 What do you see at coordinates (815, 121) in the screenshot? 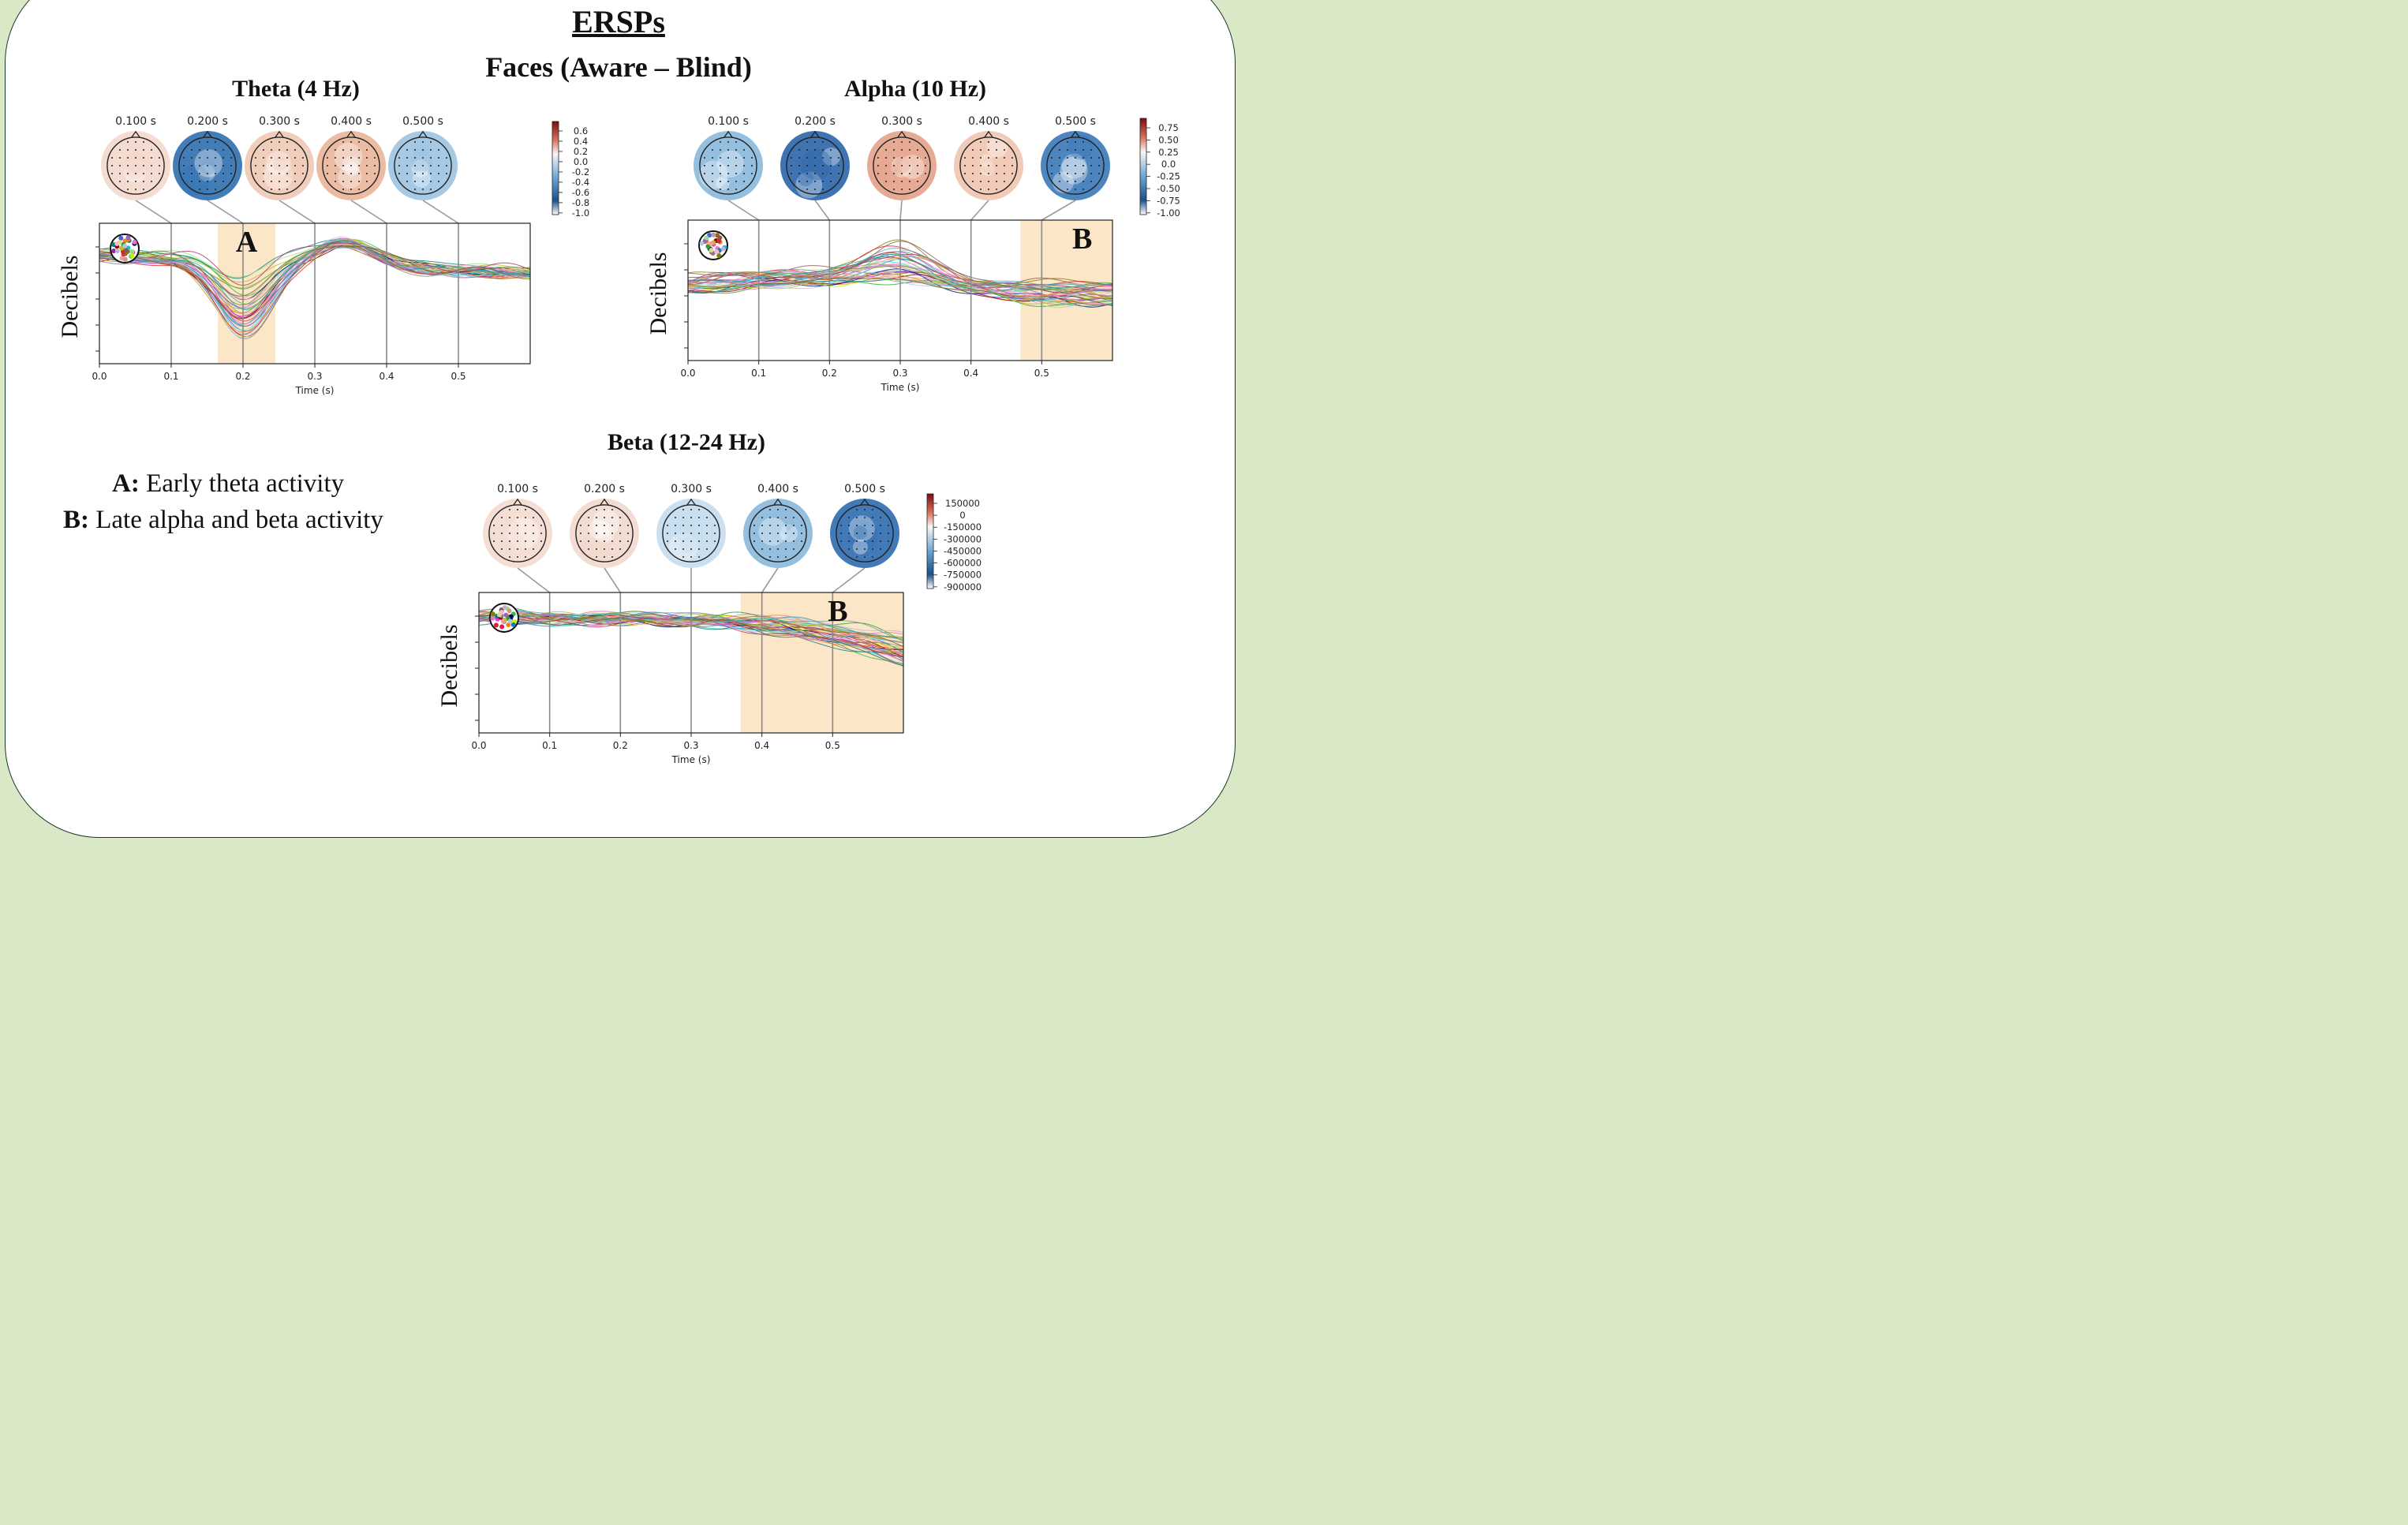
I see `topomap-time-label: 0.200 s` at bounding box center [815, 121].